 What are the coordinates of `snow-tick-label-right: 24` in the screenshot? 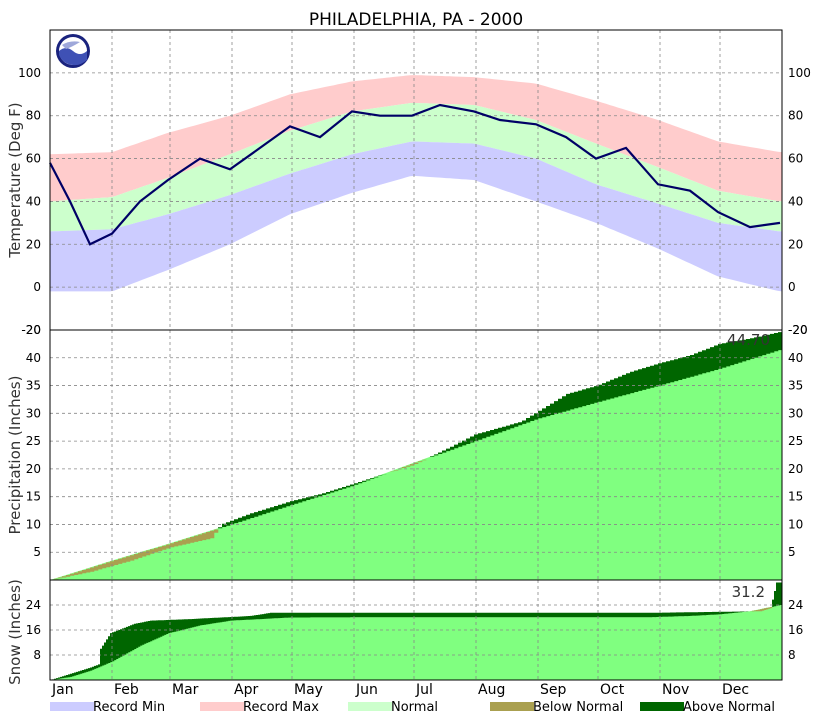 It's located at (795, 605).